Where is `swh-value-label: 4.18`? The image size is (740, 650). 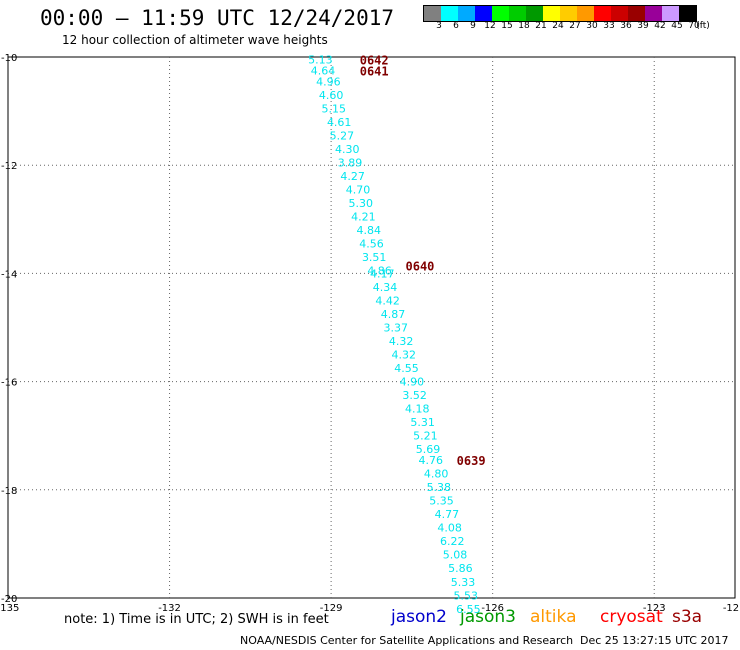
swh-value-label: 4.18 is located at coordinates (417, 409).